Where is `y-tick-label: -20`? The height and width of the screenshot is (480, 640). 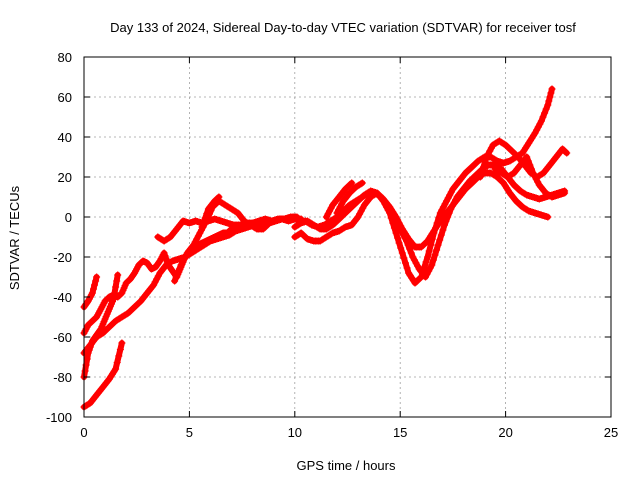
y-tick-label: -20 is located at coordinates (62, 257).